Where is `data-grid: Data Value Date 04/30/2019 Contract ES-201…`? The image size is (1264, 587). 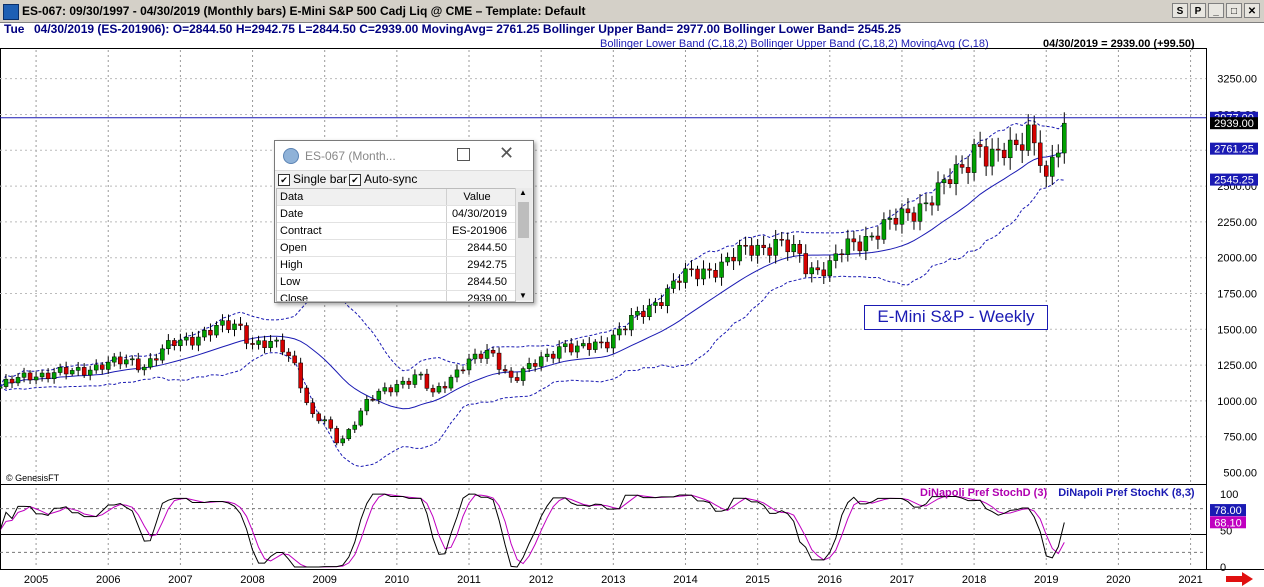
data-grid: Data Value Date 04/30/2019 Contract ES-201… is located at coordinates (396, 245).